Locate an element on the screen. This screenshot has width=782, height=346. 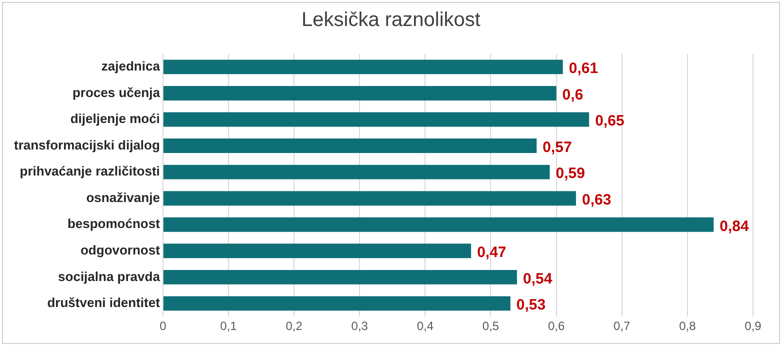
y-tick-label: društveni identitet is located at coordinates (104, 302).